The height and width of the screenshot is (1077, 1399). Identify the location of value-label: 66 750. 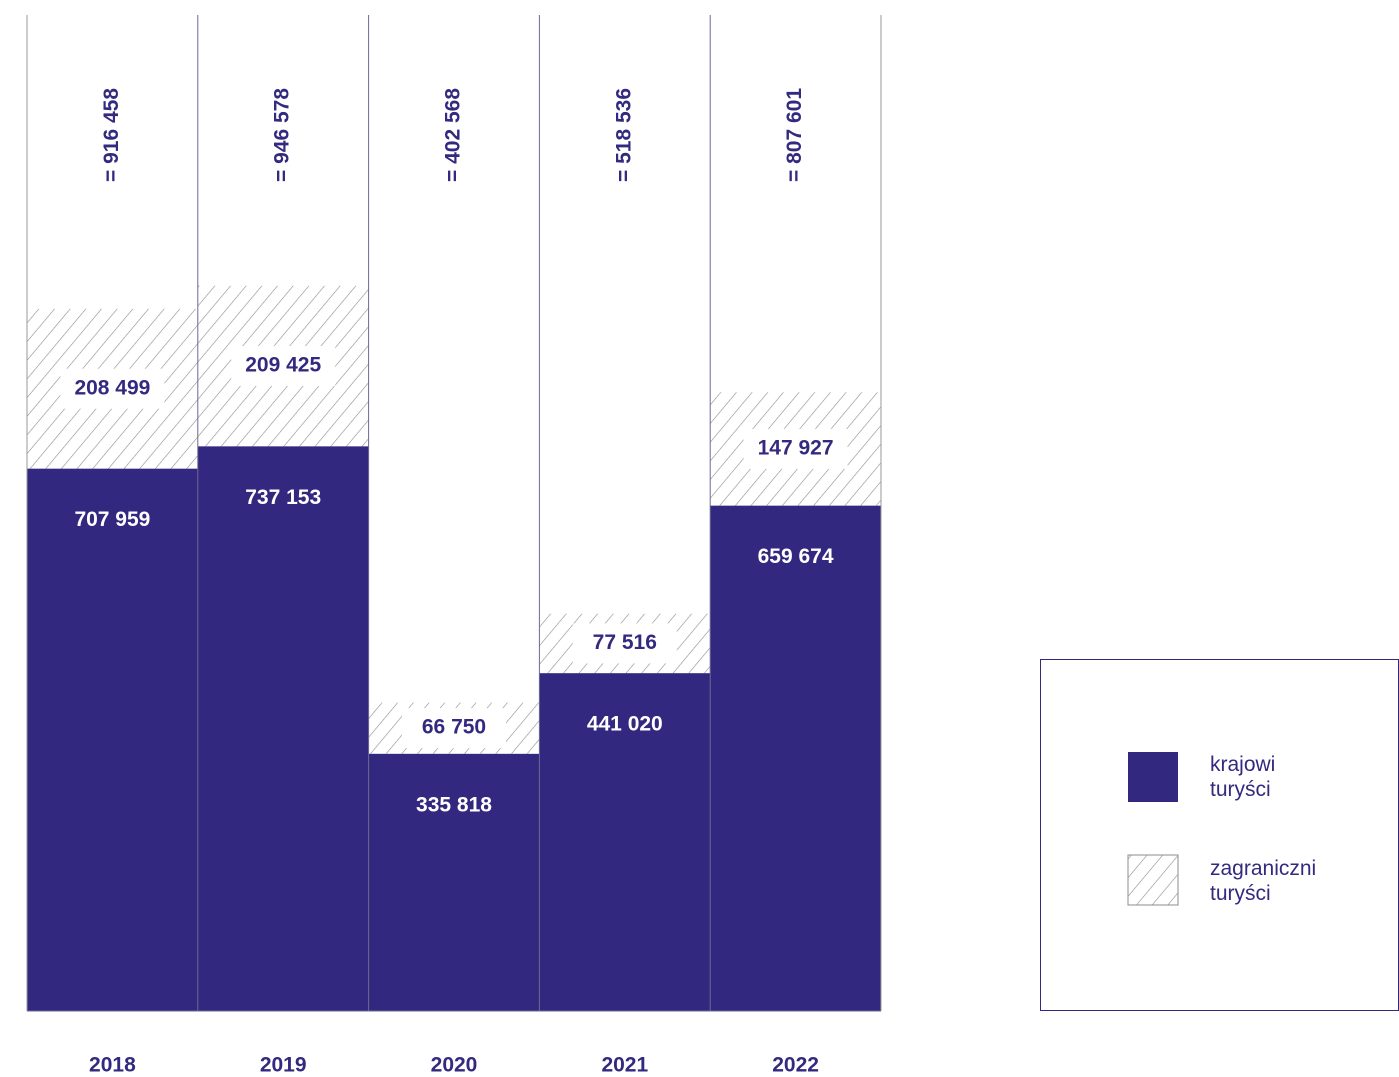
(454, 727).